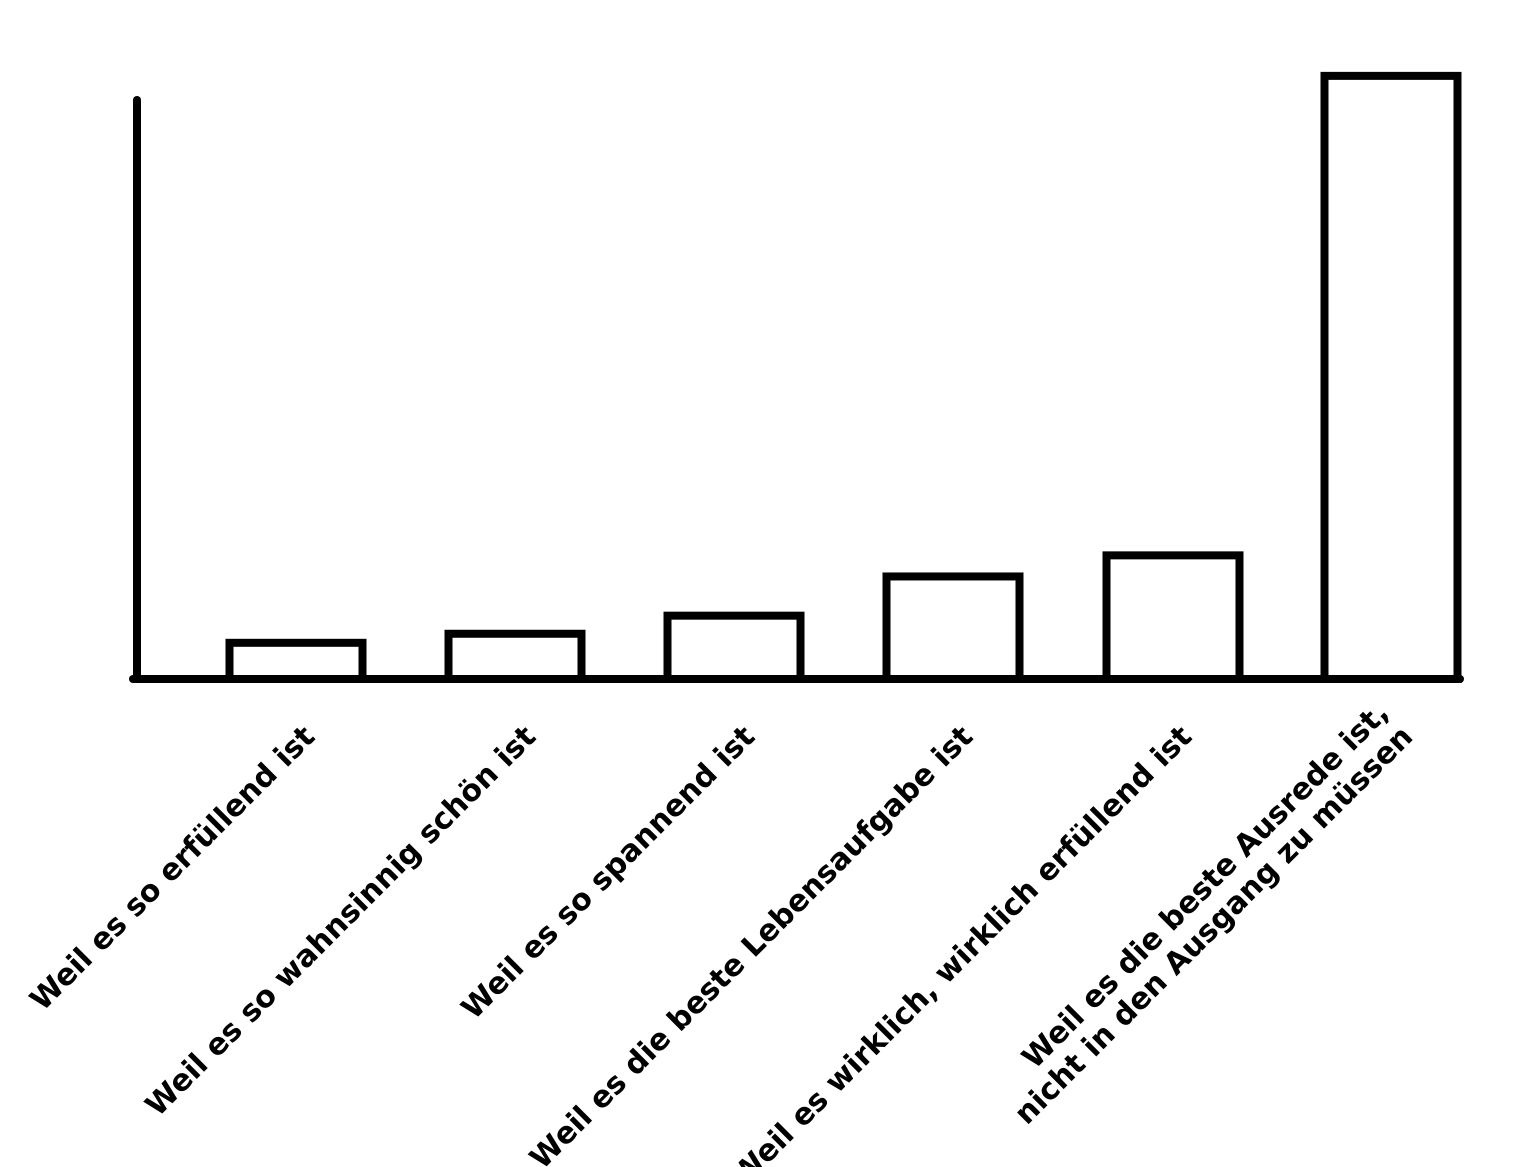  I want to click on x-tick-label-6-line-2: nicht in den Ausgang zu müssen, so click(1214, 925).